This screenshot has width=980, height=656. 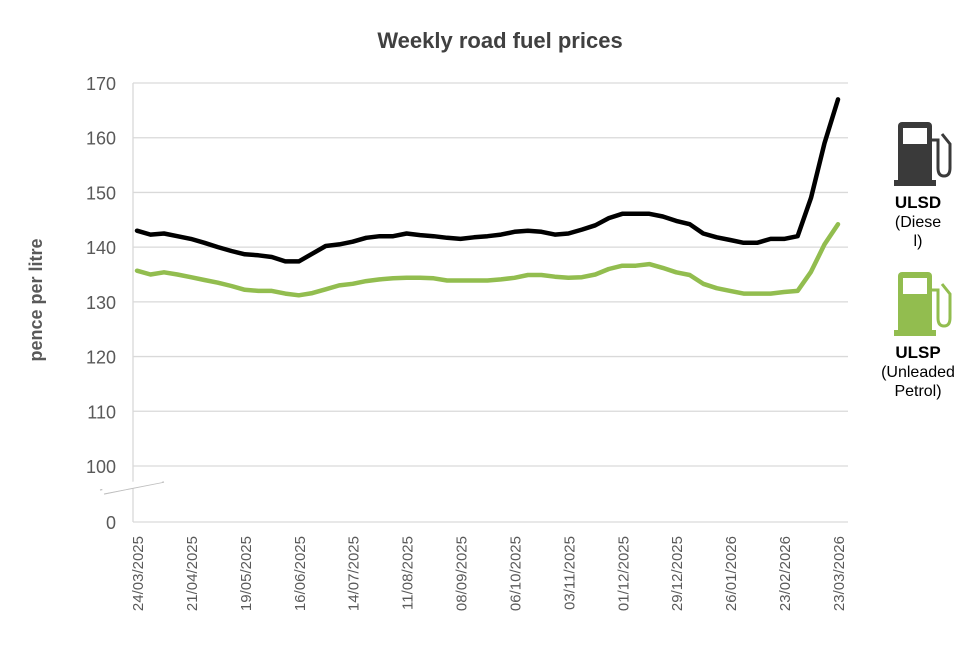 What do you see at coordinates (839, 573) in the screenshot?
I see `x-tick-label: 23/03/2026` at bounding box center [839, 573].